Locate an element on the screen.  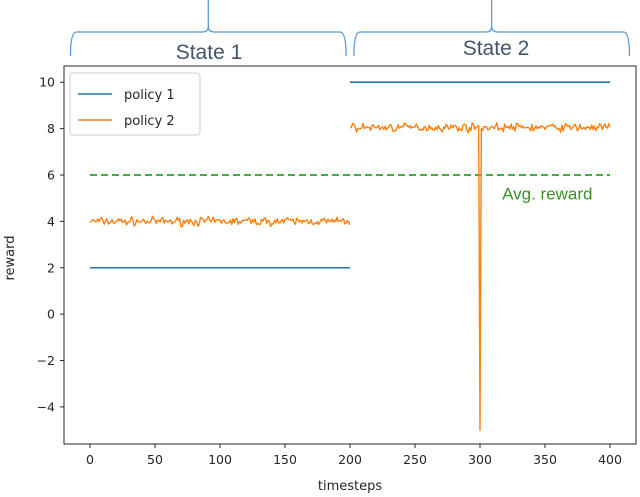
y-tick-label: 2 is located at coordinates (51, 267).